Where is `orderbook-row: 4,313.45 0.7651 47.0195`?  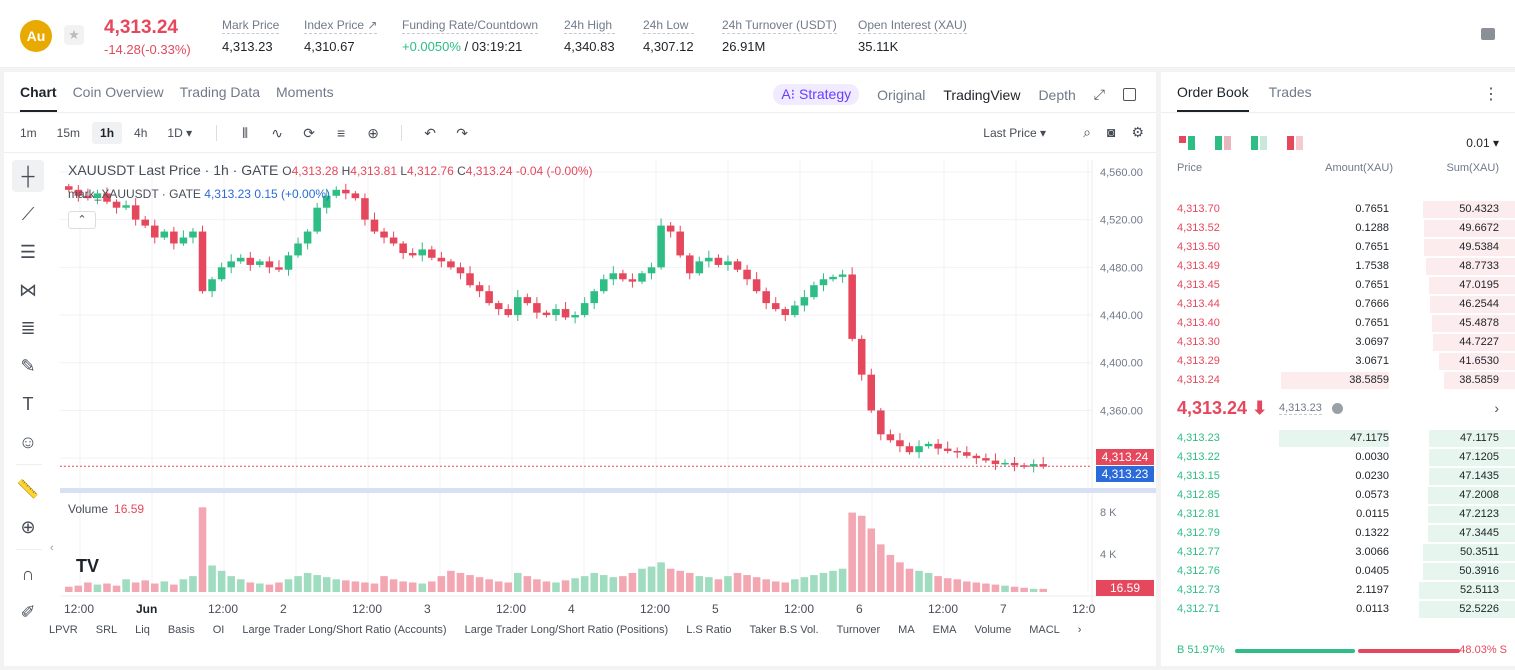 orderbook-row: 4,313.45 0.7651 47.0195 is located at coordinates (1338, 285).